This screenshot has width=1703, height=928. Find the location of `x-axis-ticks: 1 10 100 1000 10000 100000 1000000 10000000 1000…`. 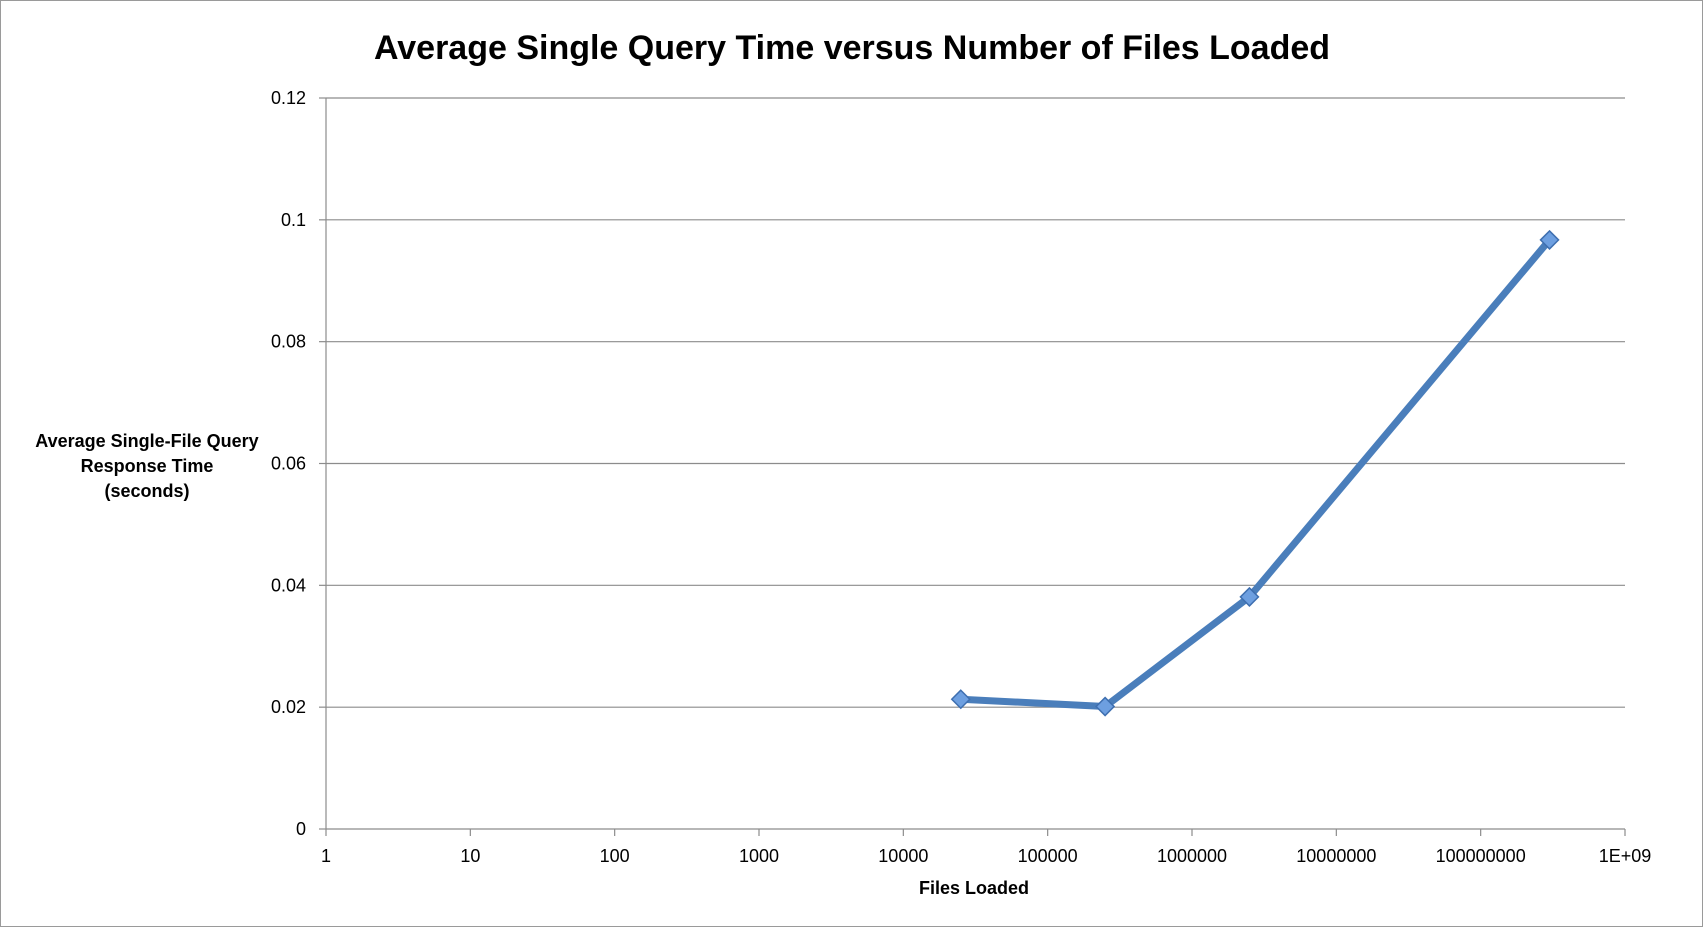

x-axis-ticks: 1 10 100 1000 10000 100000 1000000 10000000 1000… is located at coordinates (986, 847).